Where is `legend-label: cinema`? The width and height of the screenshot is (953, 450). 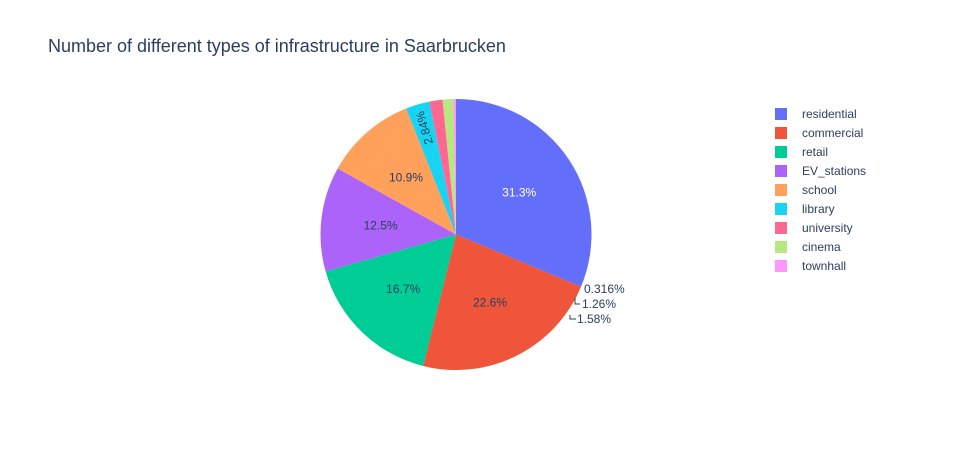 legend-label: cinema is located at coordinates (821, 247).